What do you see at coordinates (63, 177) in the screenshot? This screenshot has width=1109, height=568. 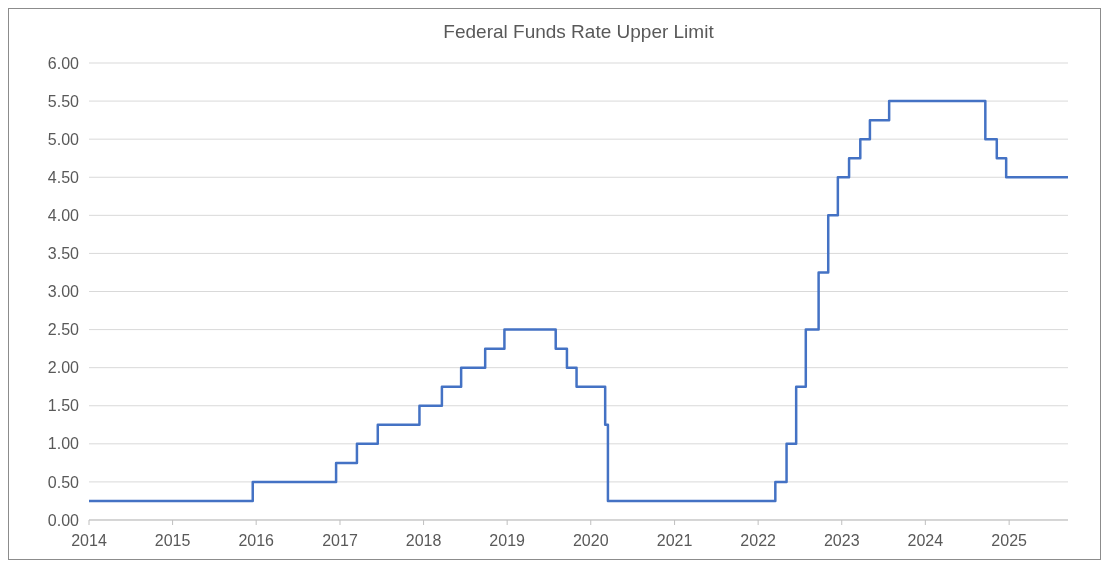 I see `y-tick-label: 4.50` at bounding box center [63, 177].